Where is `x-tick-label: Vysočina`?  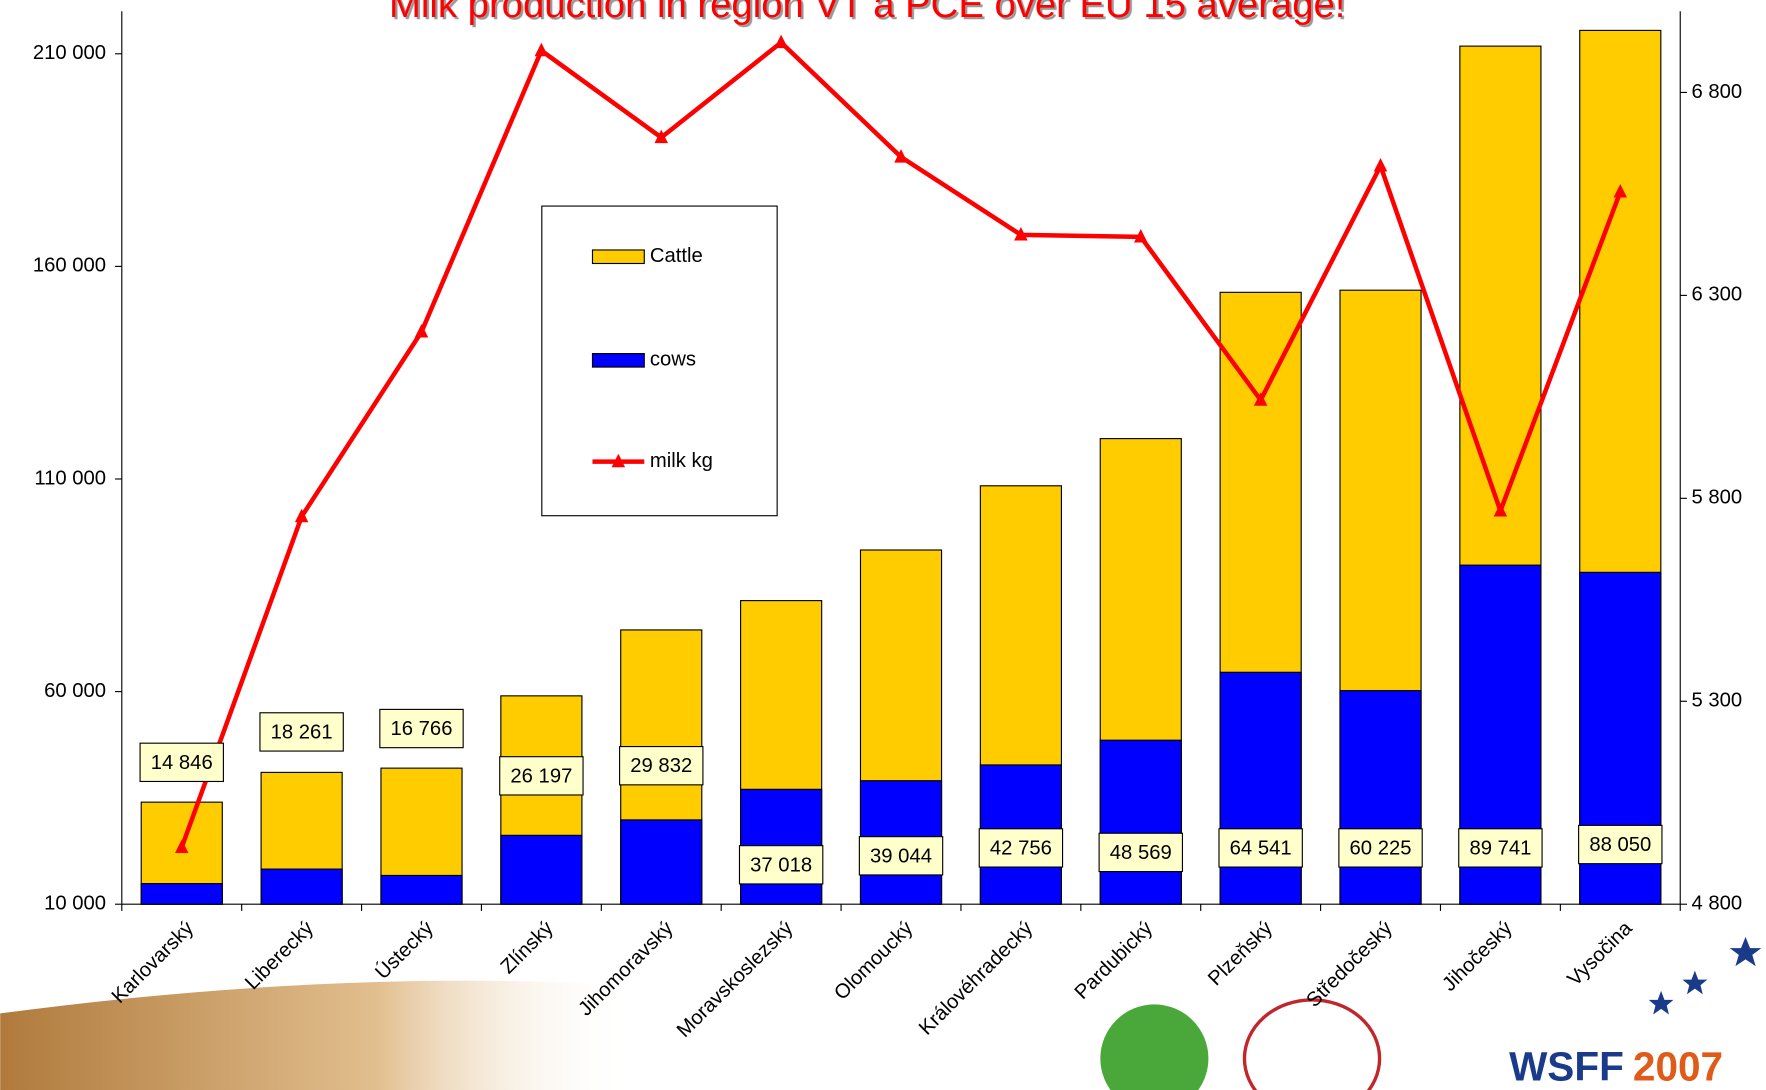 x-tick-label: Vysočina is located at coordinates (1600, 954).